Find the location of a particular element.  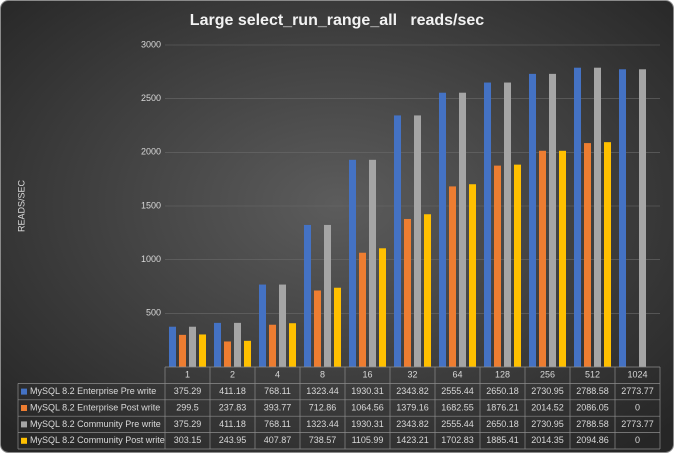

table-value: 2014.52 is located at coordinates (547, 407).